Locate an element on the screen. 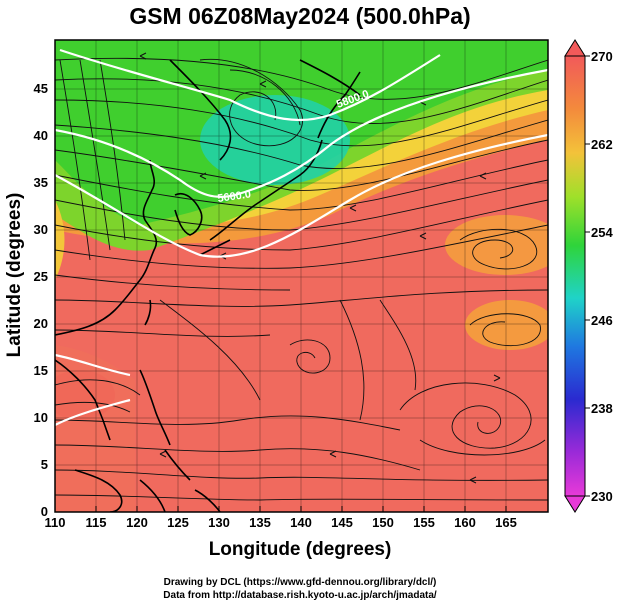 This screenshot has width=619, height=610. x-tick: 160 is located at coordinates (465, 522).